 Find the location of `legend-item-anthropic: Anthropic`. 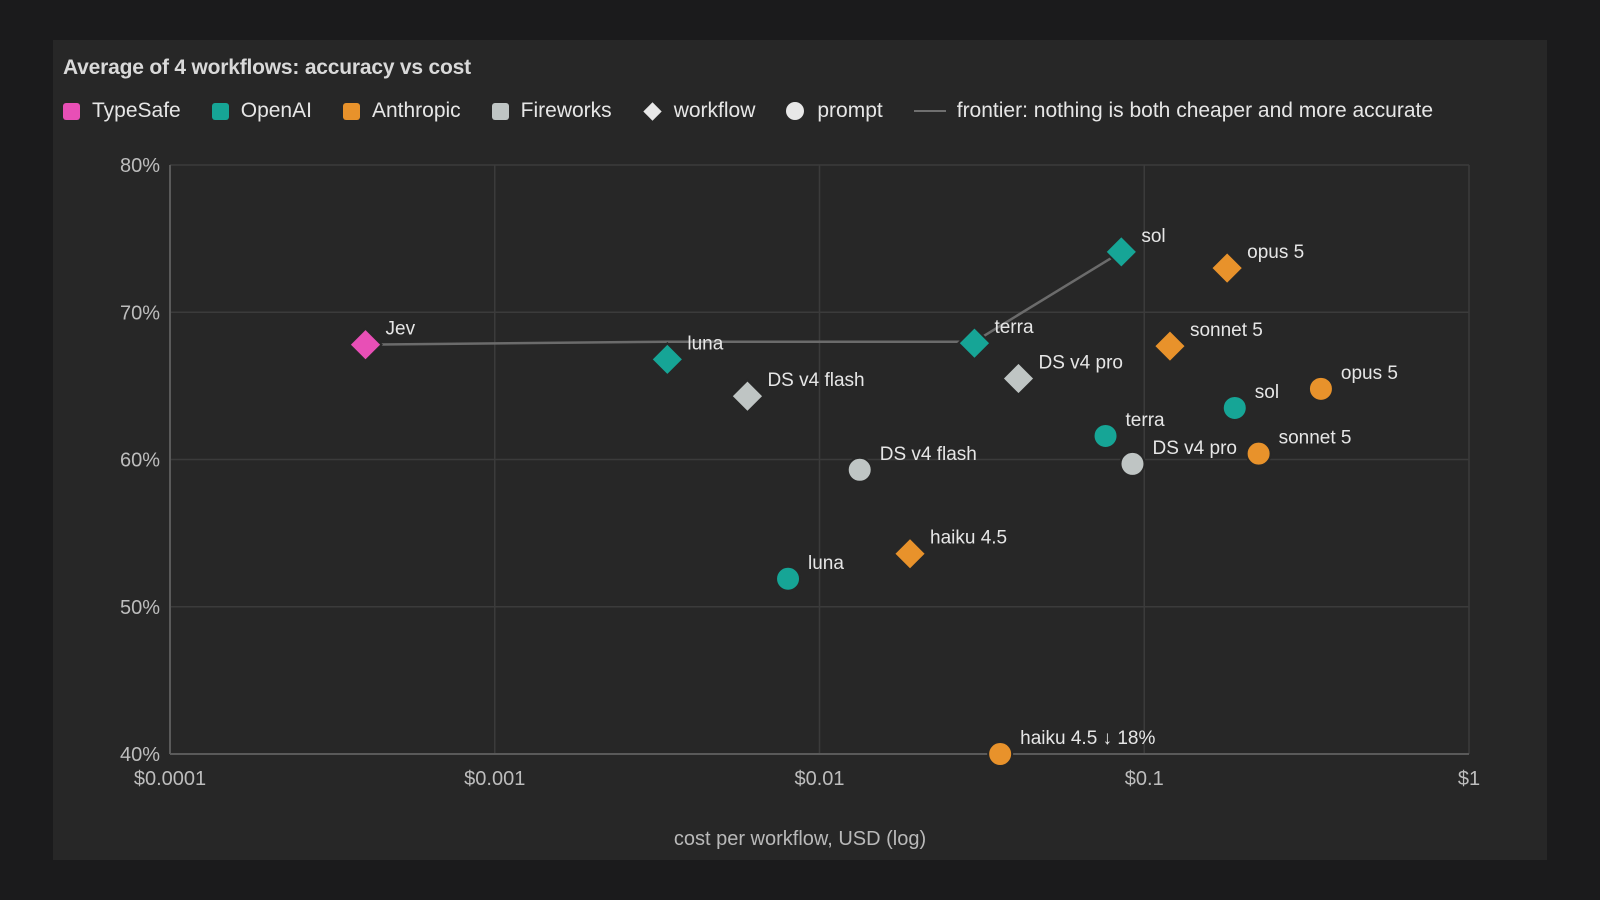

legend-item-anthropic: Anthropic is located at coordinates (401, 111).